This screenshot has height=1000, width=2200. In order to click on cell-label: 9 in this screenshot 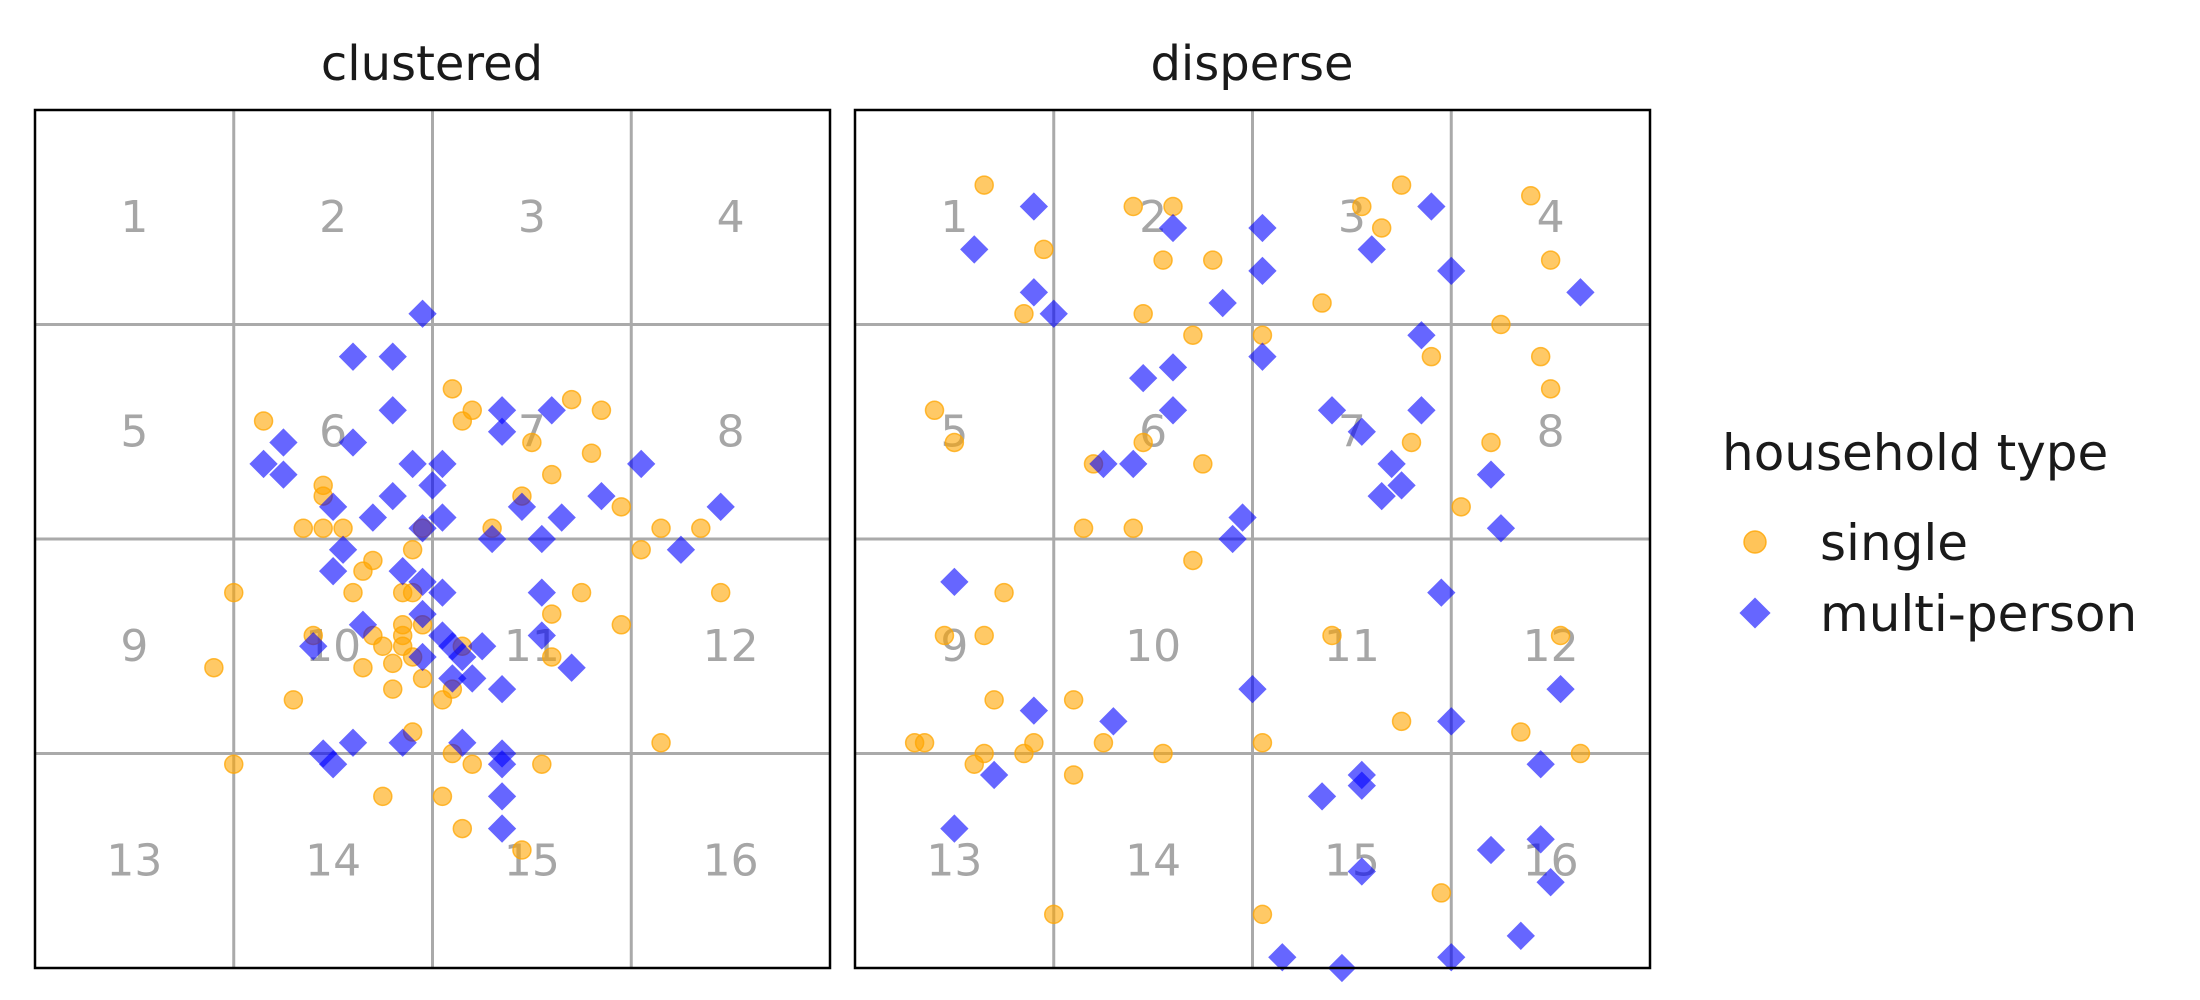, I will do `click(134, 646)`.